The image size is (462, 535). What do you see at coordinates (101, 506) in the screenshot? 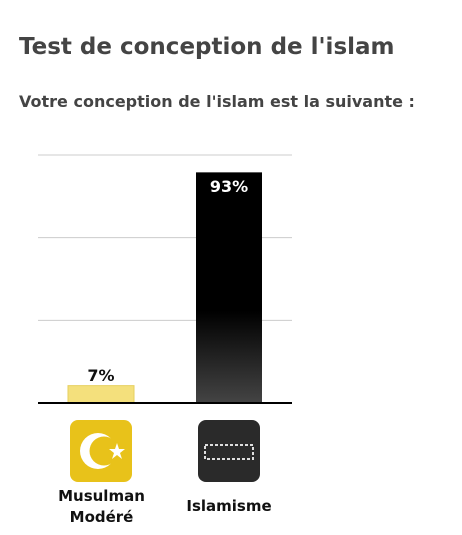
I see `category-label: Musulman Modéré` at bounding box center [101, 506].